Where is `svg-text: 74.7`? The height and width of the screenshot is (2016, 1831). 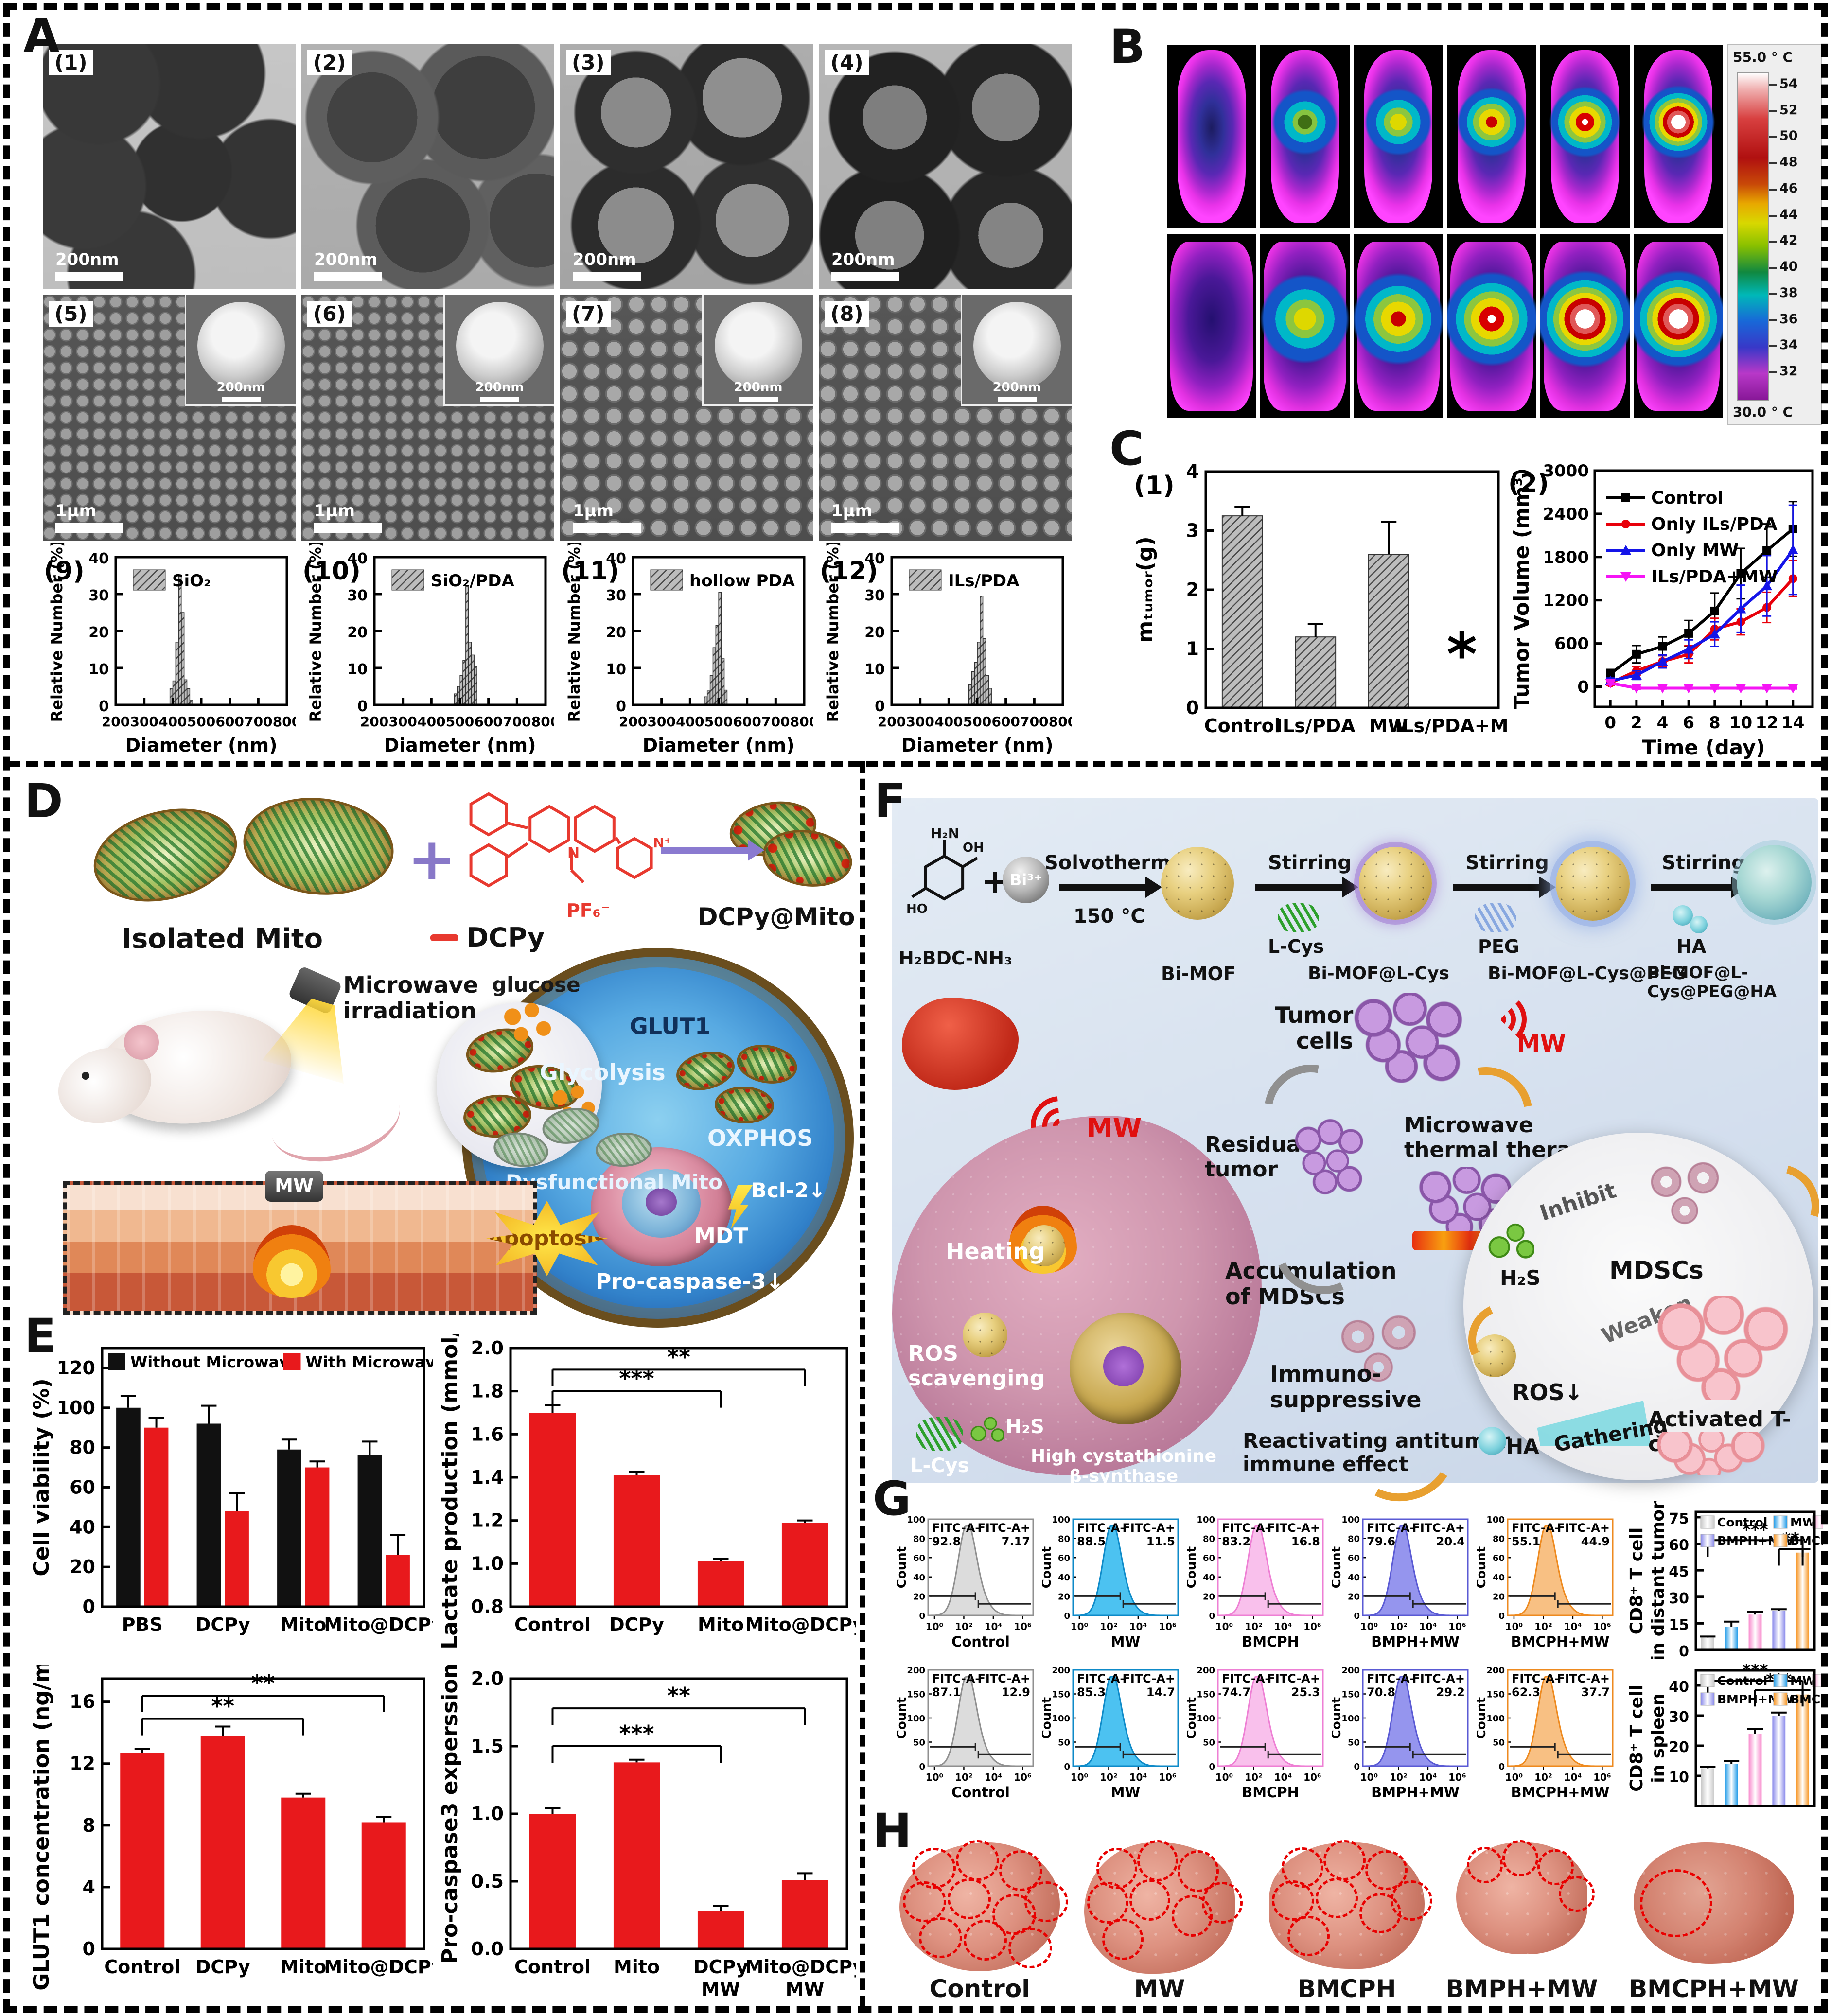 svg-text: 74.7 is located at coordinates (1236, 1692).